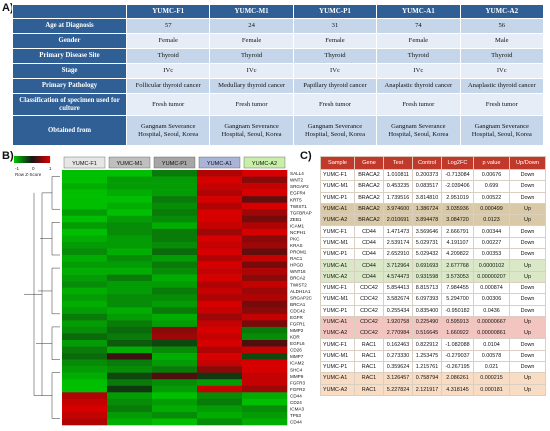 The image size is (550, 431). What do you see at coordinates (398, 276) in the screenshot?
I see `table-c-cell: 4.574473` at bounding box center [398, 276].